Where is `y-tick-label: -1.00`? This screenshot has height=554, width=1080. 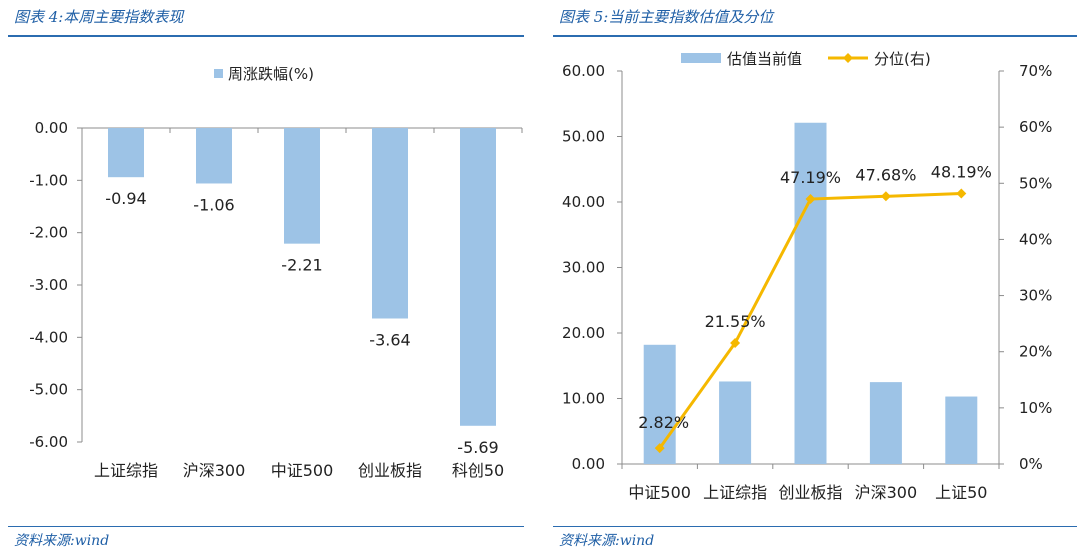 y-tick-label: -1.00 is located at coordinates (48, 180).